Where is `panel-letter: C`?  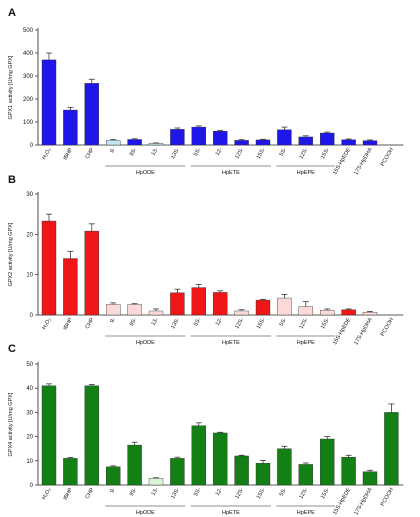 panel-letter: C is located at coordinates (12, 349).